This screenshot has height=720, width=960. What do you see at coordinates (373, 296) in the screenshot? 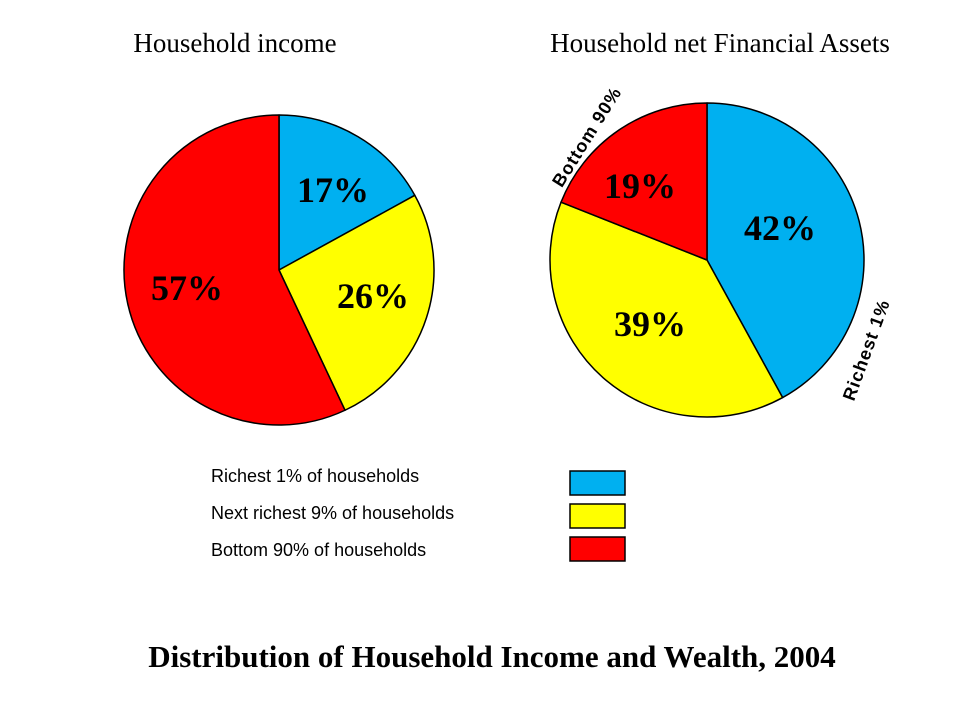
I see `income-next-label: 26%` at bounding box center [373, 296].